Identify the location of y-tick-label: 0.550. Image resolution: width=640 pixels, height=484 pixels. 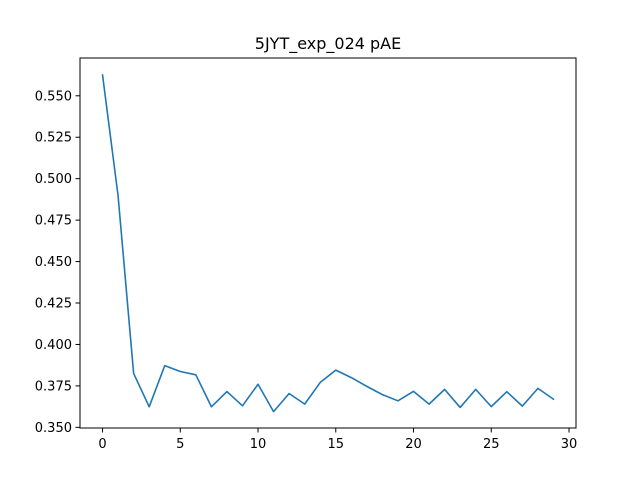
(53, 96).